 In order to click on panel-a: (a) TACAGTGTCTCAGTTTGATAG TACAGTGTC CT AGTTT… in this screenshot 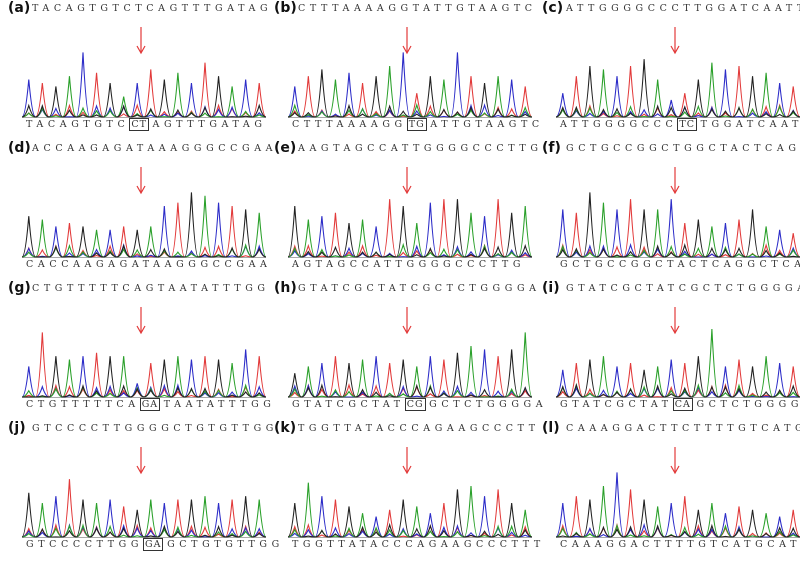, I will do `click(137, 70)`.